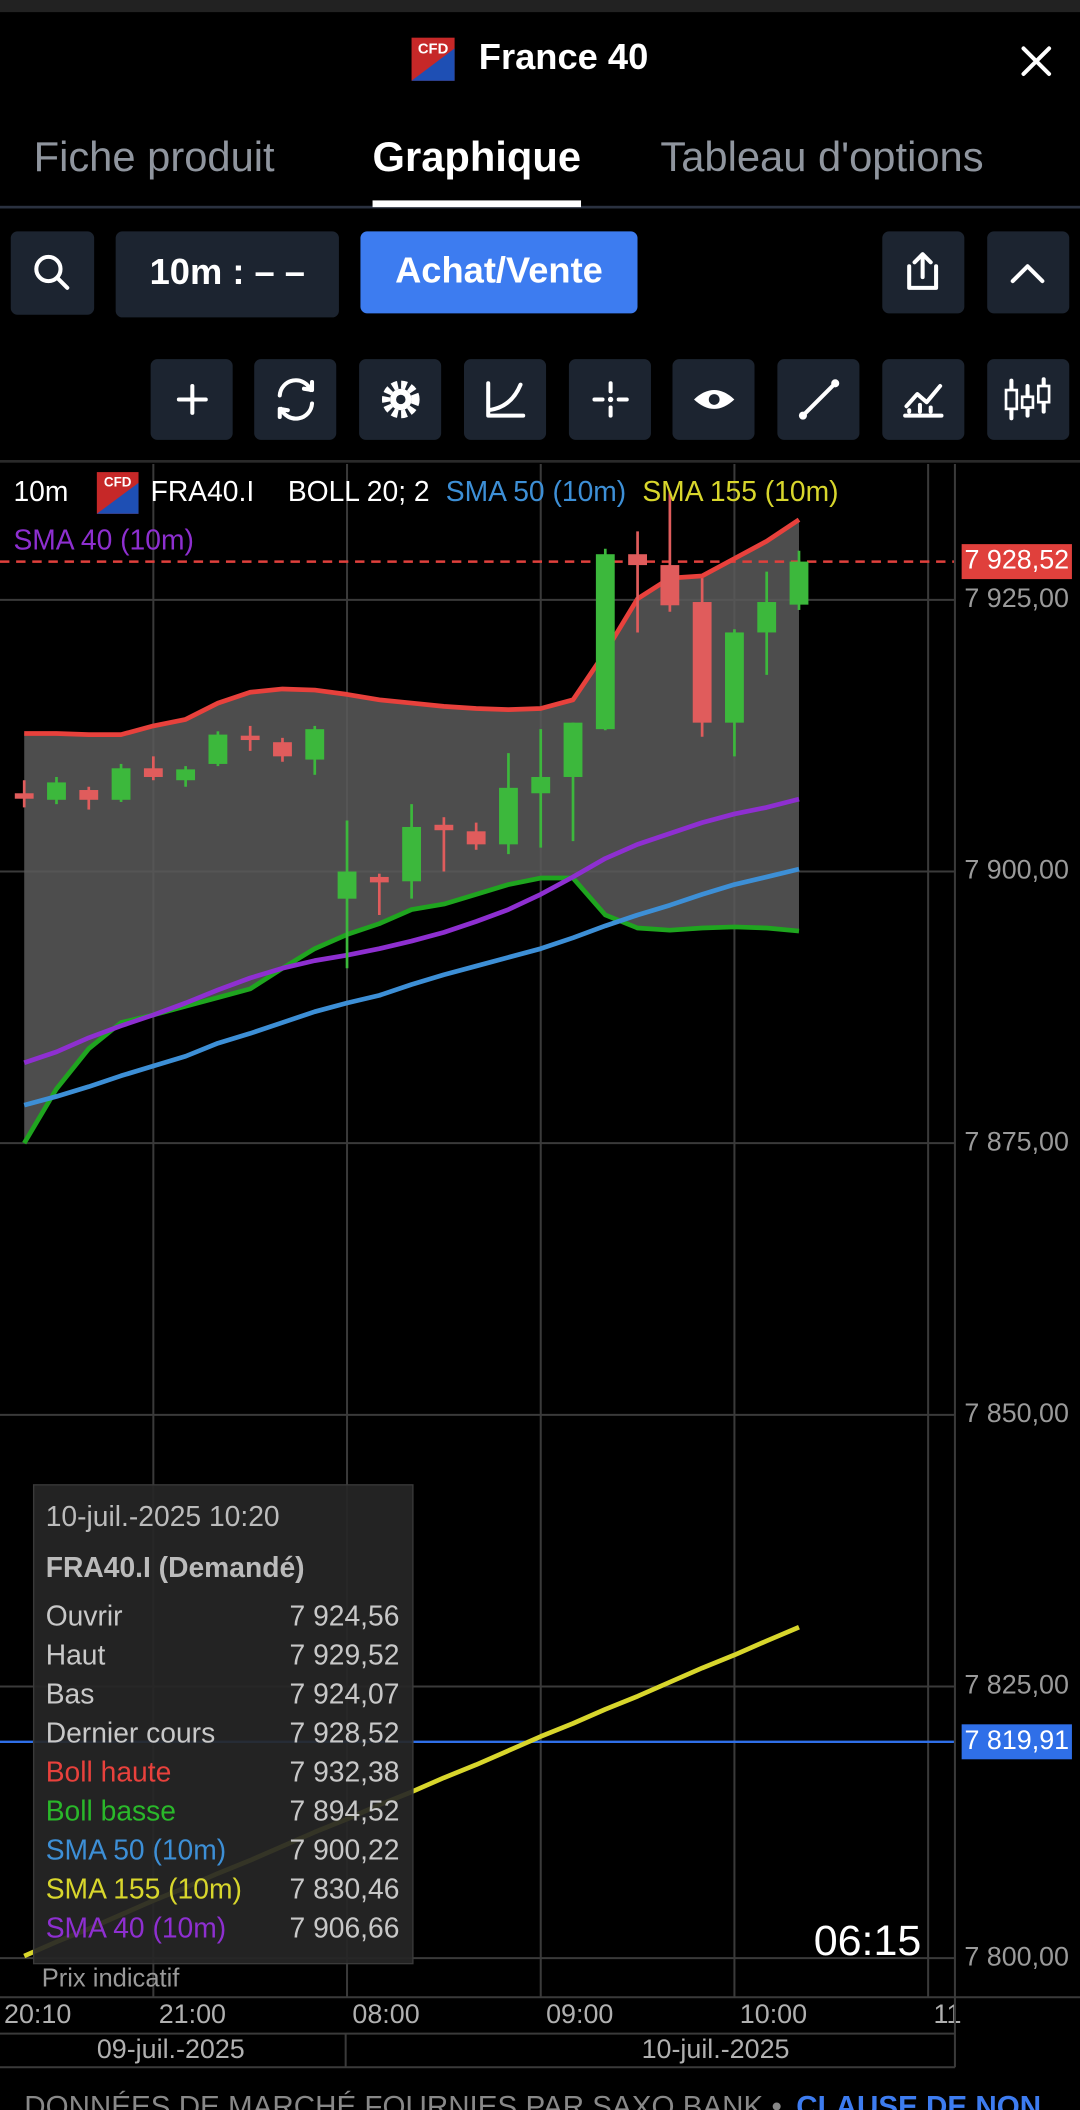 This screenshot has width=1080, height=2110. I want to click on tooltip-value: 7 900,22, so click(345, 1849).